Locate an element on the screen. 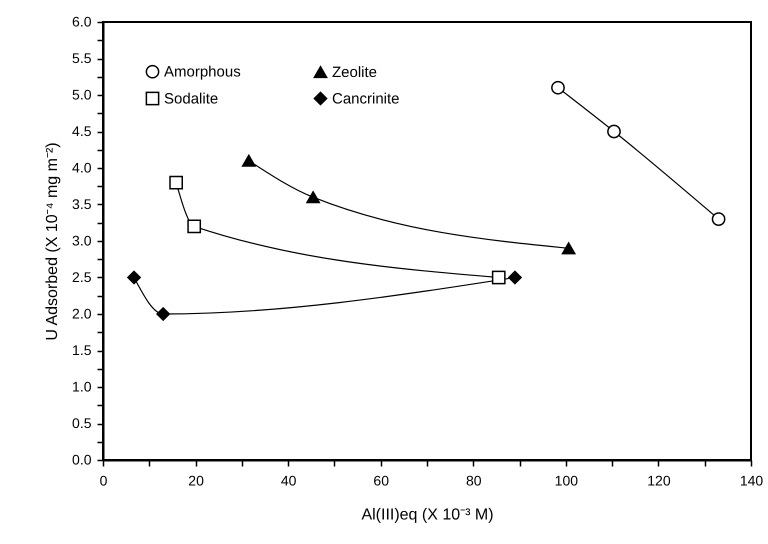 This screenshot has height=544, width=768. y-tick-label: 1.5 is located at coordinates (82, 350).